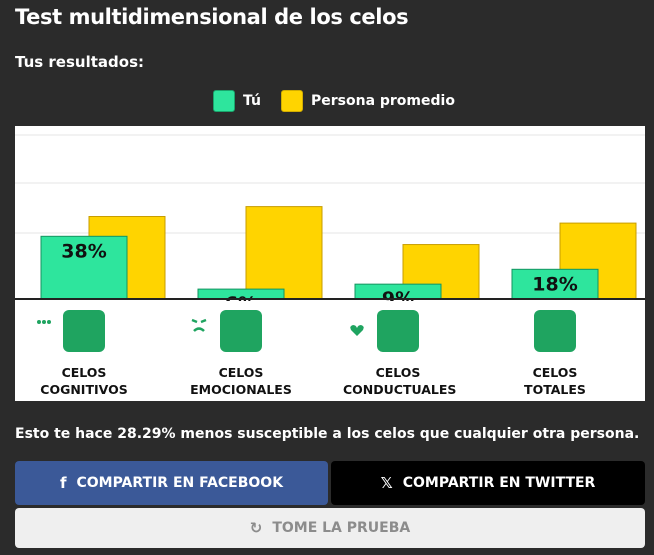  What do you see at coordinates (398, 294) in the screenshot?
I see `bar-value-label: 9%` at bounding box center [398, 294].